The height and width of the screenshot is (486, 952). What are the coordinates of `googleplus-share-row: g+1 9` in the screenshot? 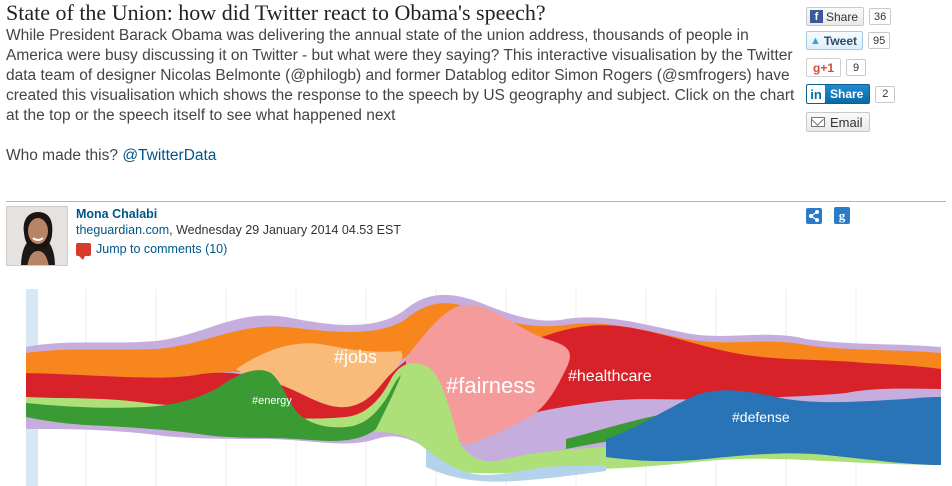 It's located at (836, 67).